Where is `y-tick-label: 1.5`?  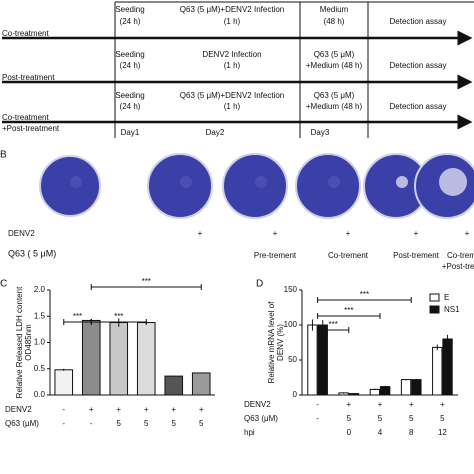
y-tick-label: 1.5 is located at coordinates (40, 315).